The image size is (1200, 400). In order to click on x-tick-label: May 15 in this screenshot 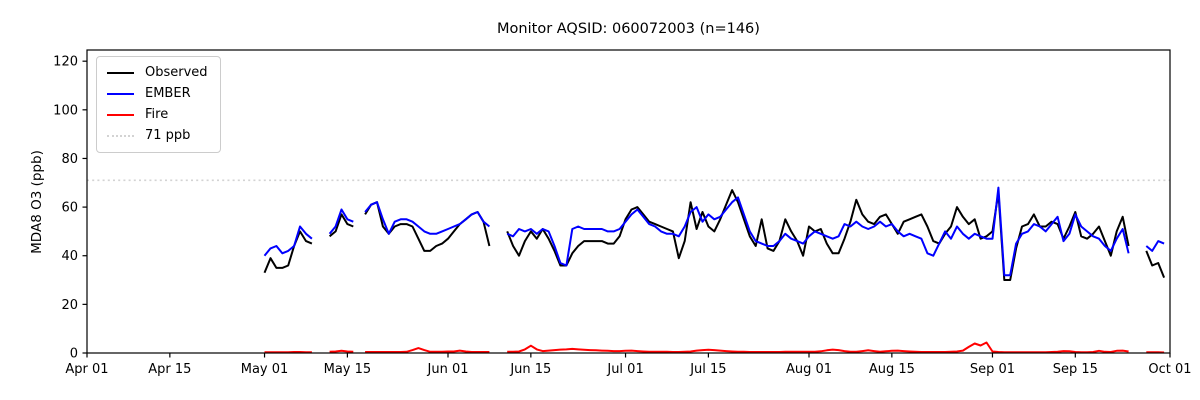, I will do `click(348, 369)`.